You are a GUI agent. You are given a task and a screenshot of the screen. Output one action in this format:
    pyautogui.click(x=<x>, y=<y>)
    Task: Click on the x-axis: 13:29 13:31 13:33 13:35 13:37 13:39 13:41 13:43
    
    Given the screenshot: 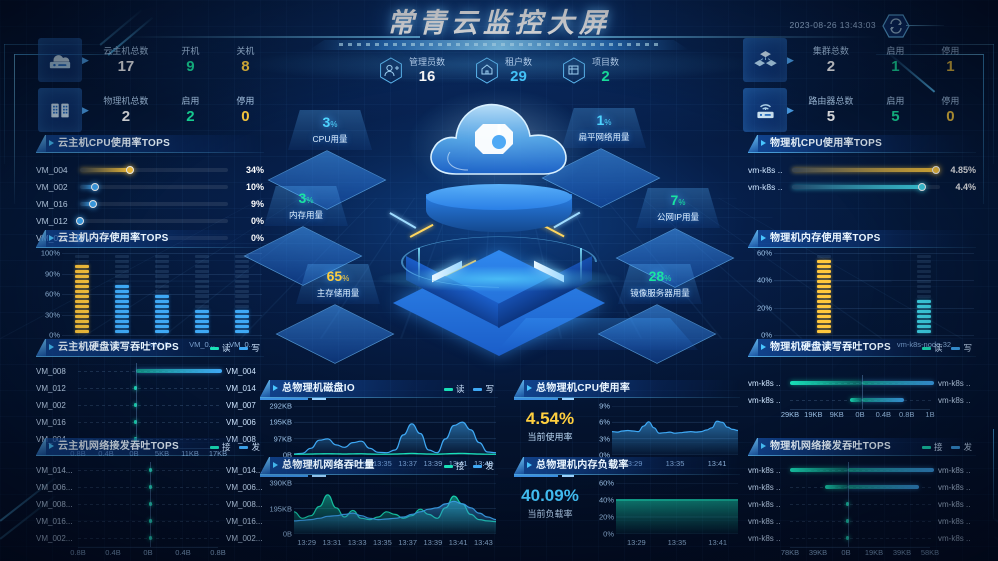 What is the action you would take?
    pyautogui.click(x=395, y=542)
    